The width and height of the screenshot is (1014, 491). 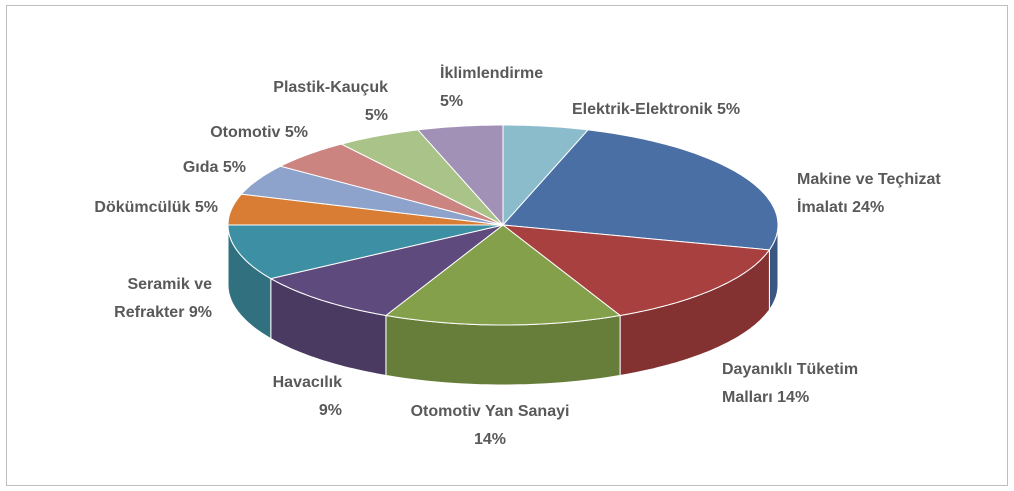 I want to click on category-label: Dayanıklı Tüketim Malları, so click(x=790, y=383).